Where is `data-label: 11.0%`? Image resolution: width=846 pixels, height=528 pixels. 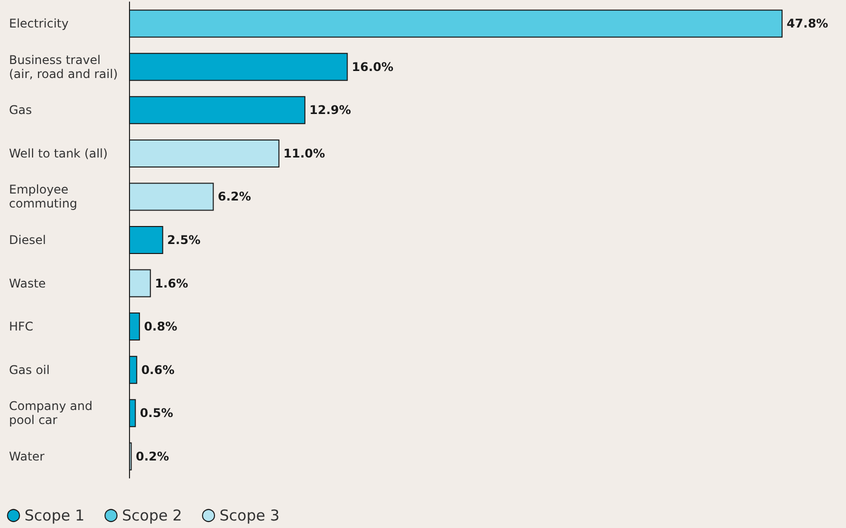 data-label: 11.0% is located at coordinates (304, 153).